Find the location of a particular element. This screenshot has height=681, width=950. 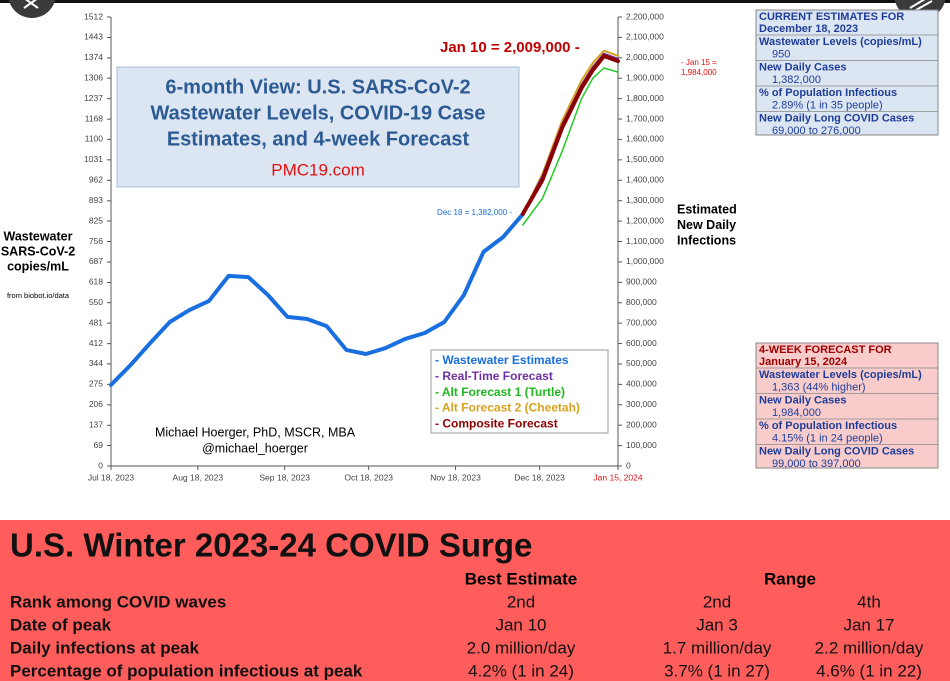

x-tick-label: Sep 18, 2023 is located at coordinates (284, 477).